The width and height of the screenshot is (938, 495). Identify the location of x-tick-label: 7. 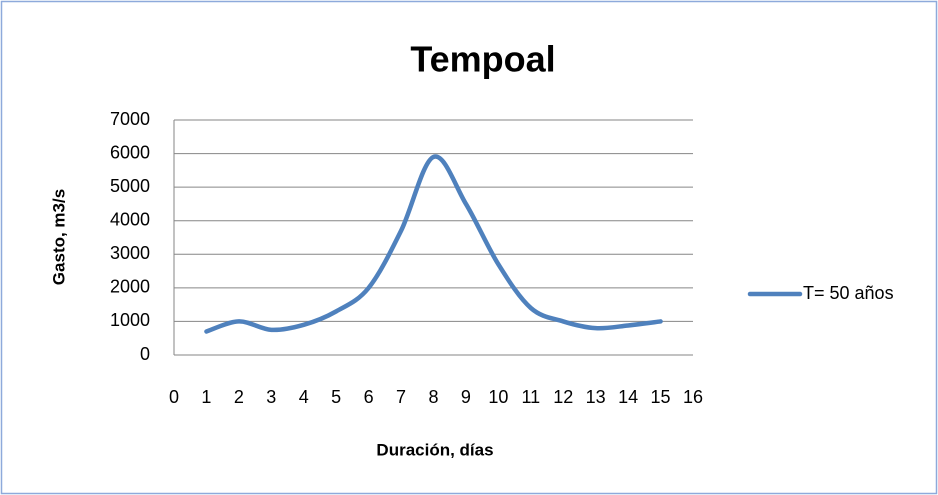
(401, 397).